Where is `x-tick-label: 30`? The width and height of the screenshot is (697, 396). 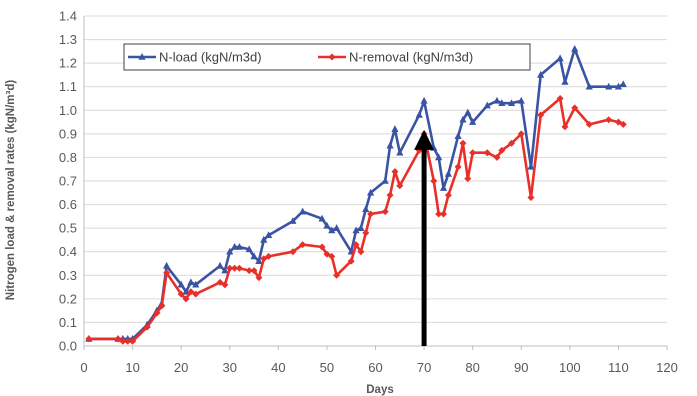
x-tick-label: 30 is located at coordinates (230, 367).